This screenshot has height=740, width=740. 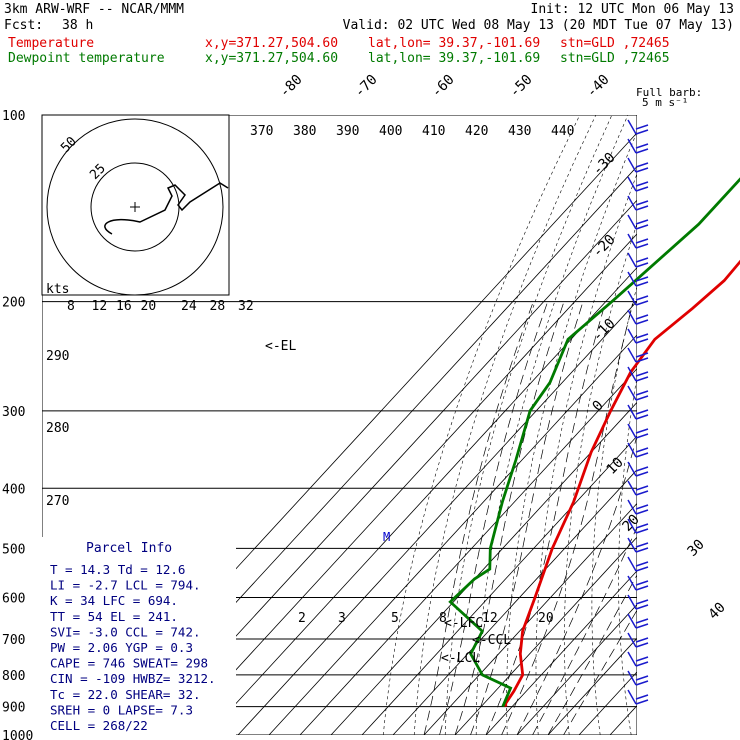 I want to click on legend-temperature-name: Temperature, so click(x=51, y=43).